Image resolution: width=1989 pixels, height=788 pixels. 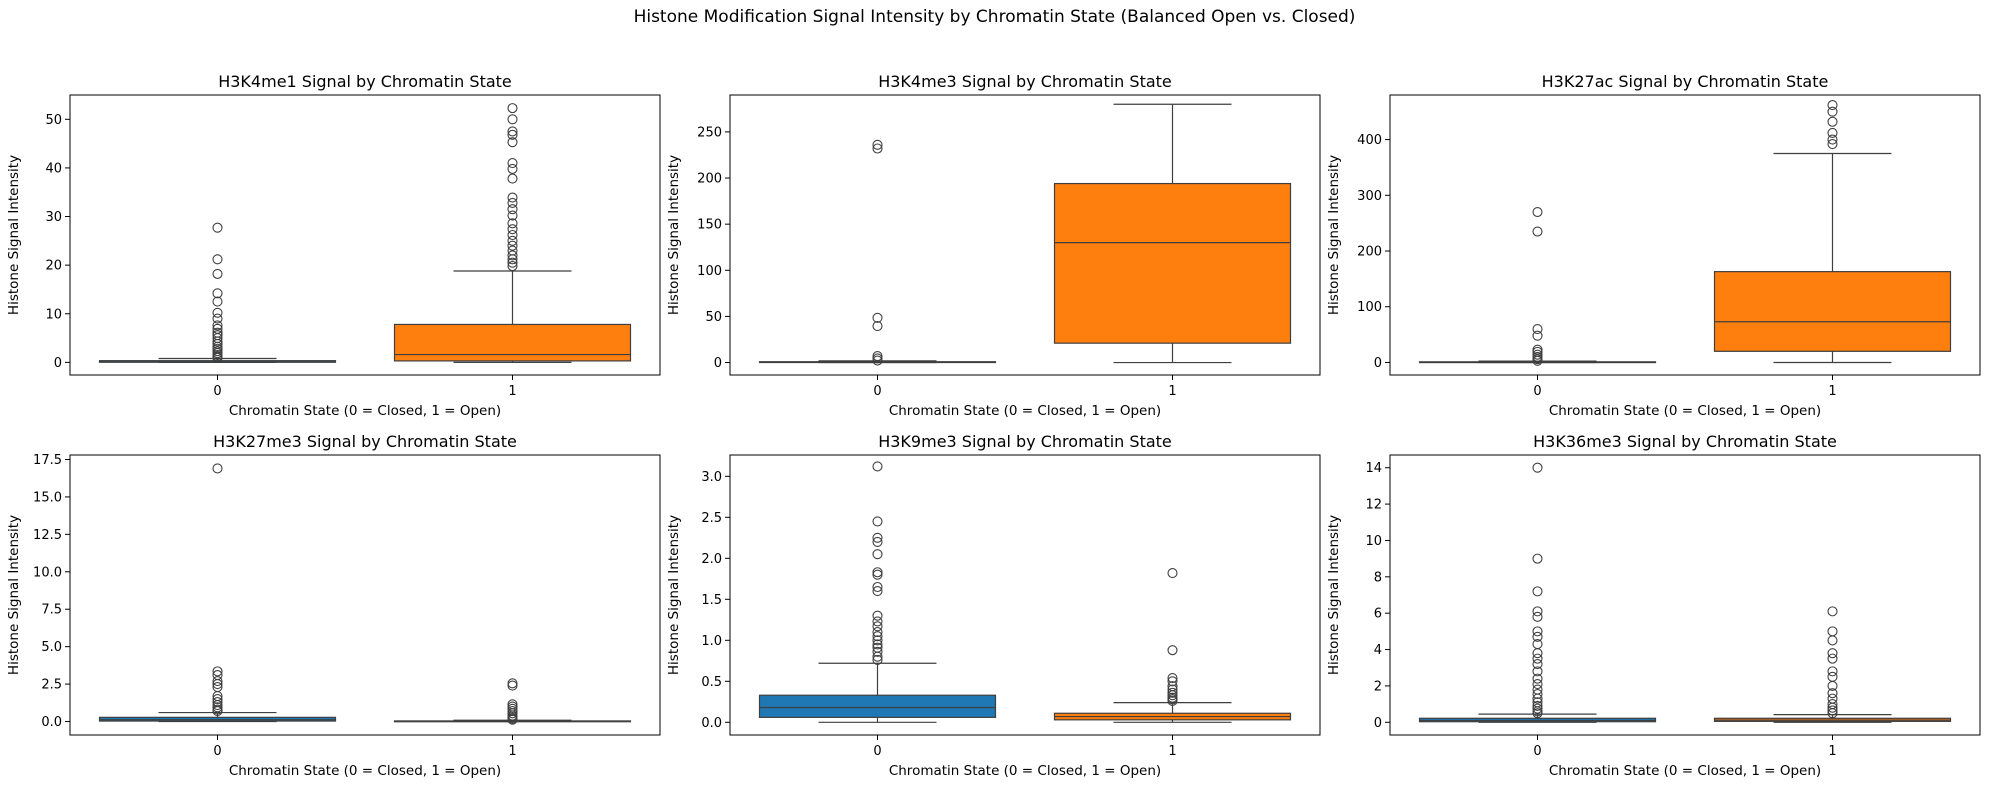 What do you see at coordinates (53, 217) in the screenshot?
I see `y-tick-label: 30` at bounding box center [53, 217].